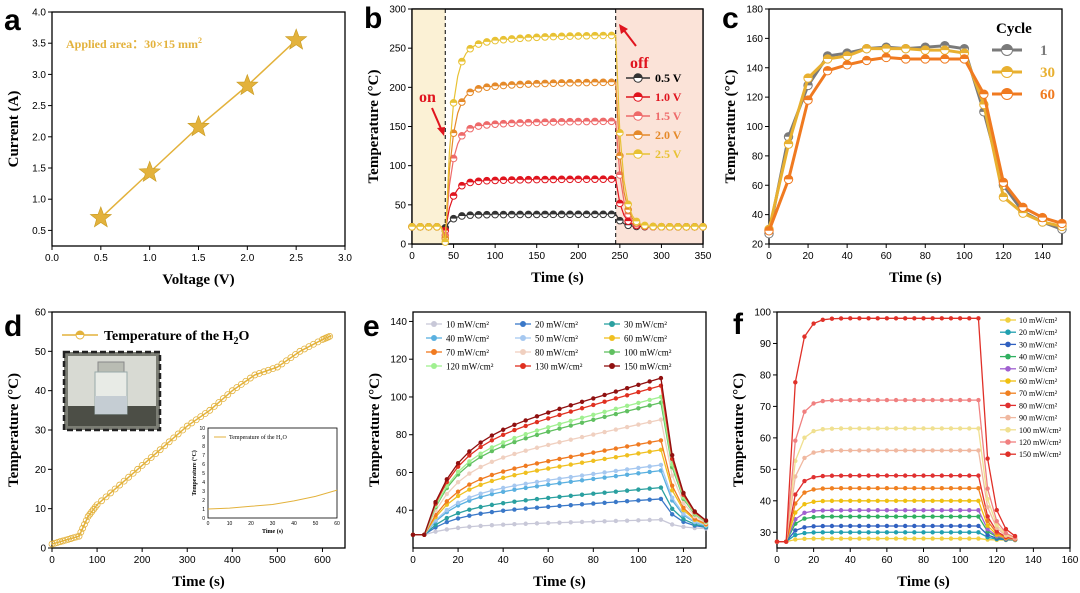  I want to click on x-tick-label: 2.5, so click(296, 258).